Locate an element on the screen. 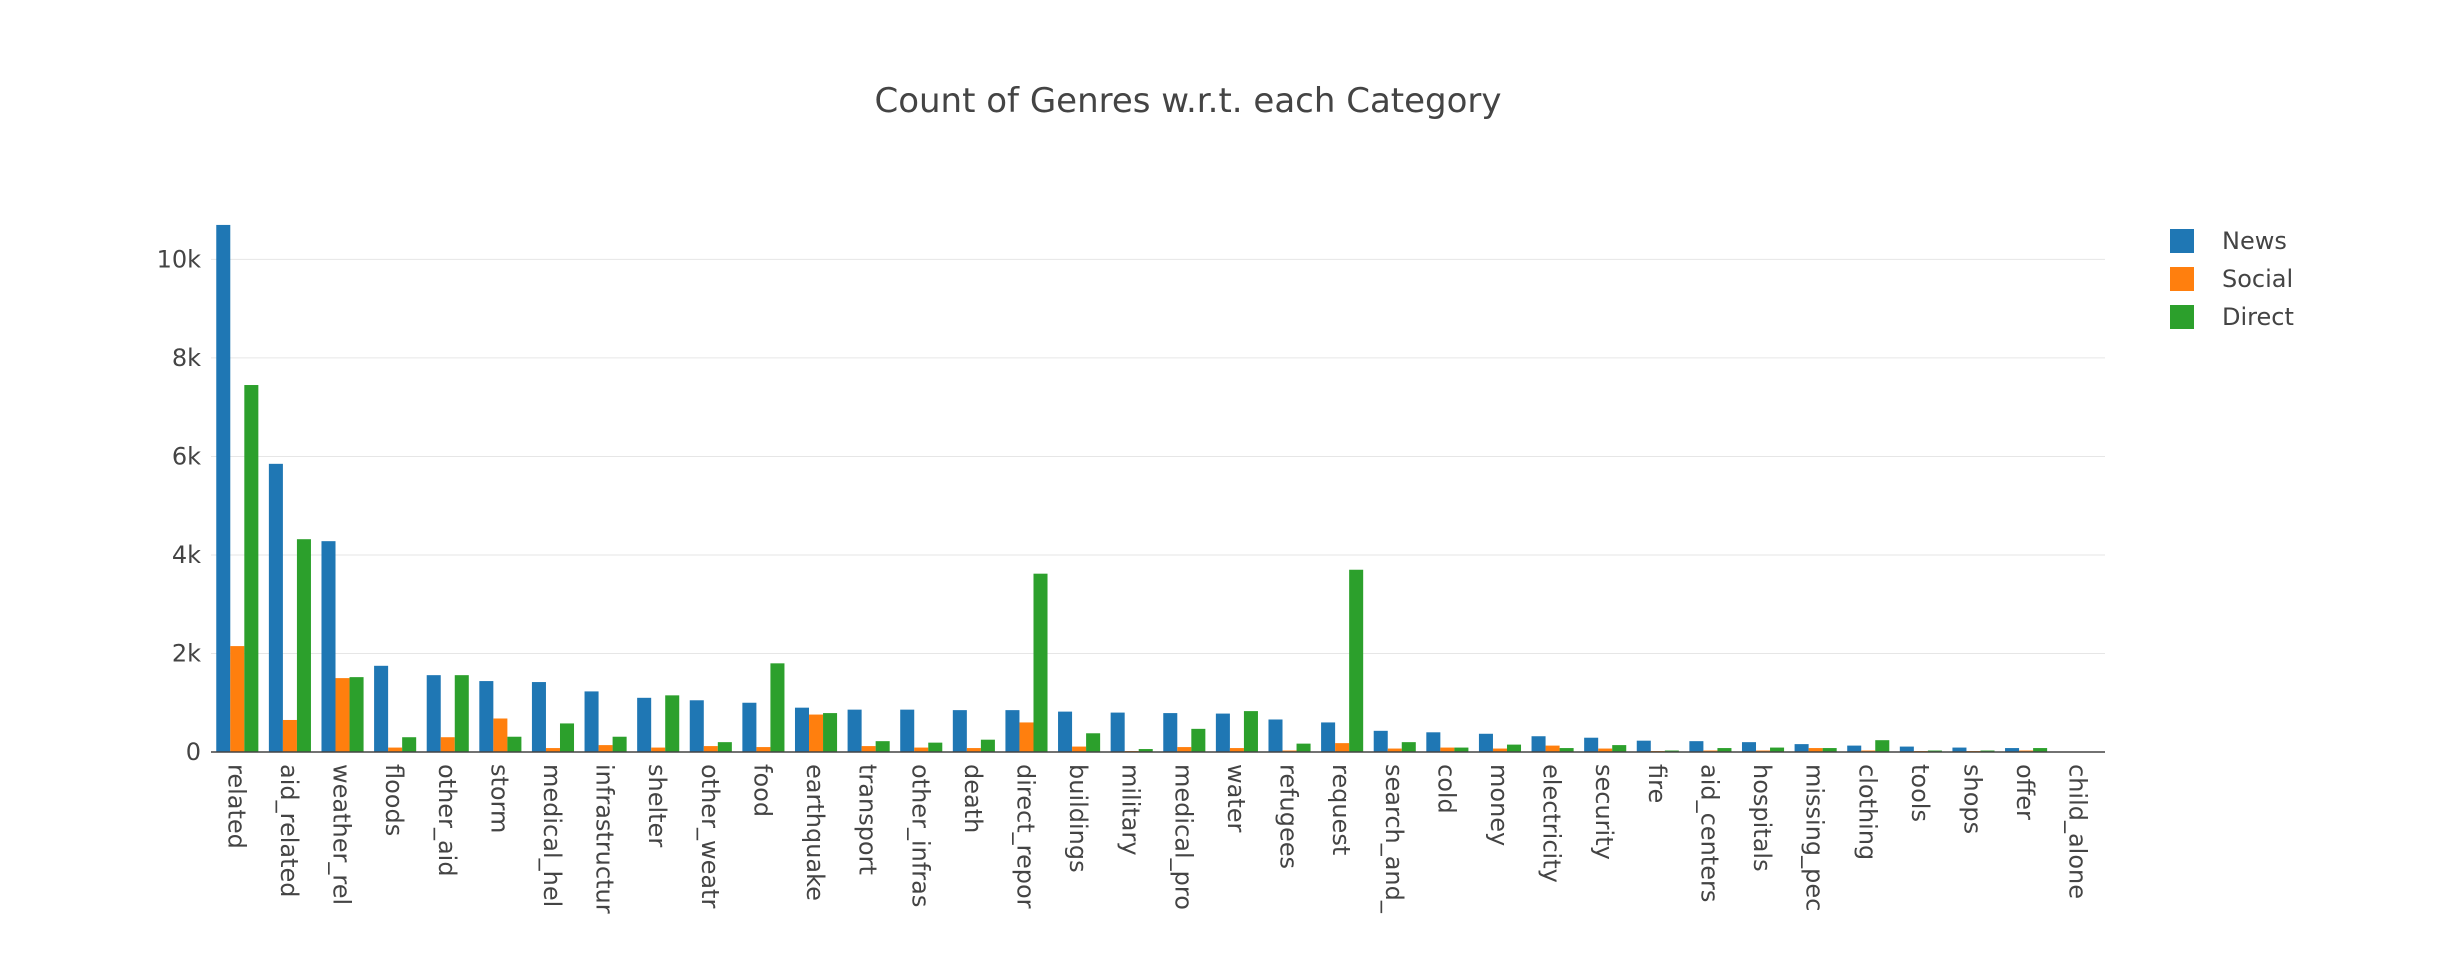 The width and height of the screenshot is (2446, 970). bar-direct-direct_report is located at coordinates (1040, 662).